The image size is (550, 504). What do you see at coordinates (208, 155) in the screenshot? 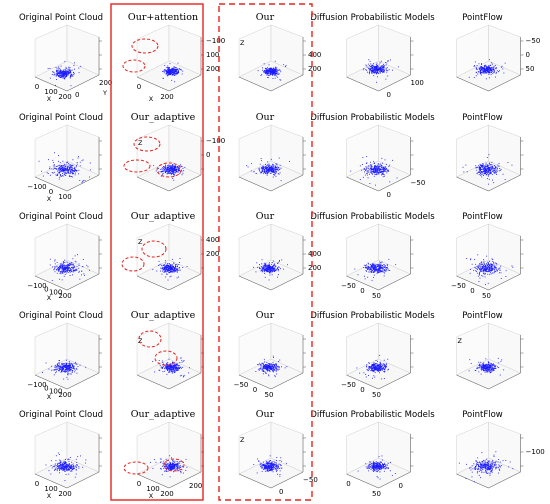
I see `z-tick-label: 0` at bounding box center [208, 155].